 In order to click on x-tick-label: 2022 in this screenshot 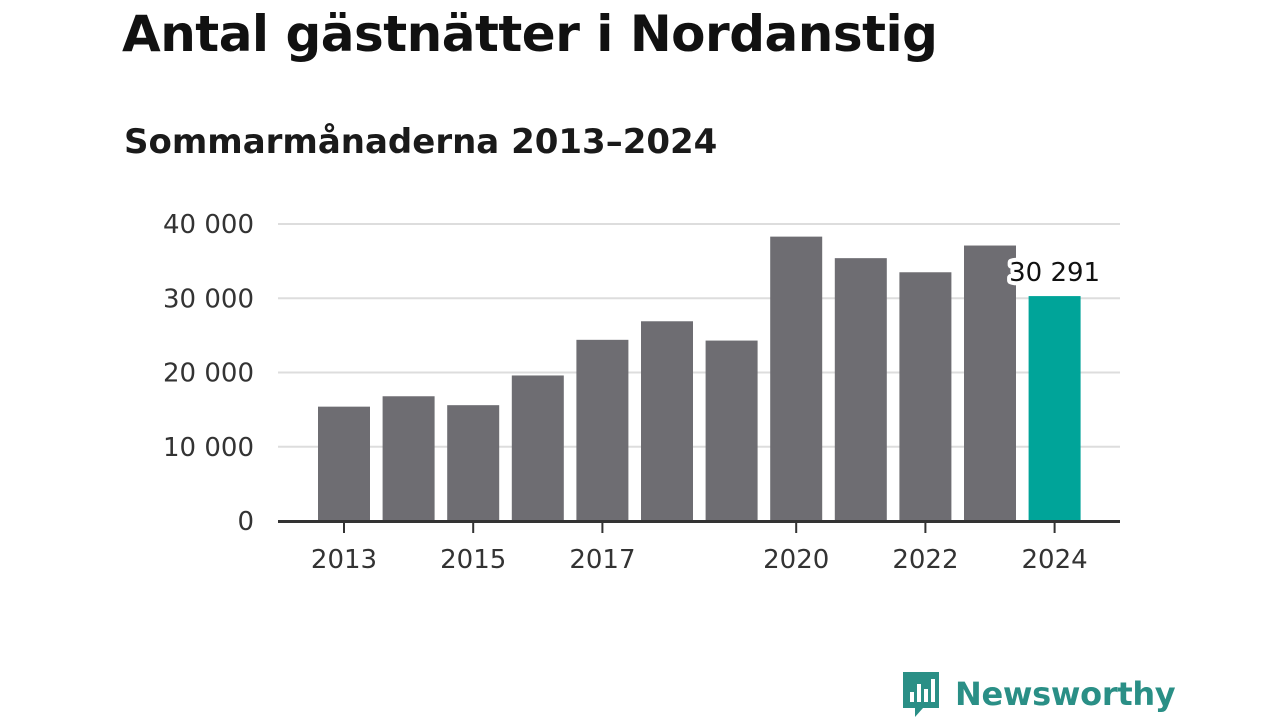, I will do `click(925, 560)`.